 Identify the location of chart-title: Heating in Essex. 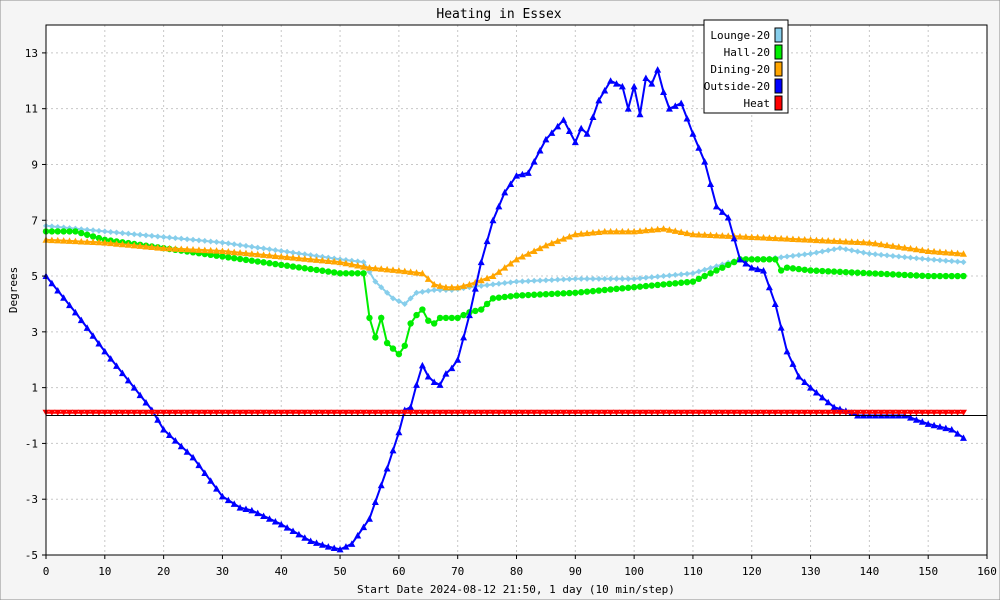
(498, 14).